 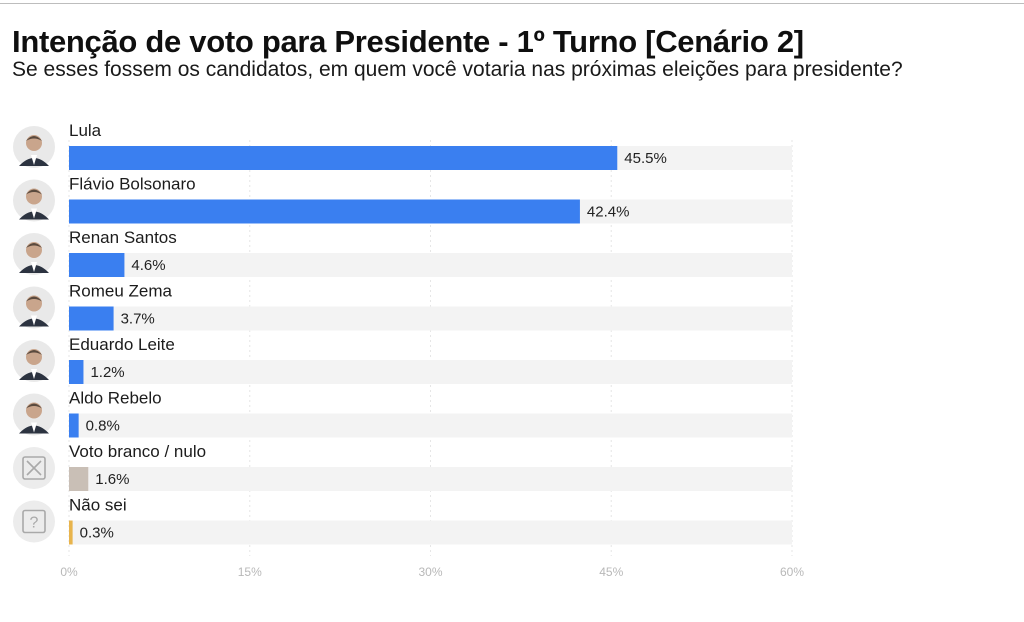 What do you see at coordinates (250, 572) in the screenshot?
I see `x-tick-label: 15%` at bounding box center [250, 572].